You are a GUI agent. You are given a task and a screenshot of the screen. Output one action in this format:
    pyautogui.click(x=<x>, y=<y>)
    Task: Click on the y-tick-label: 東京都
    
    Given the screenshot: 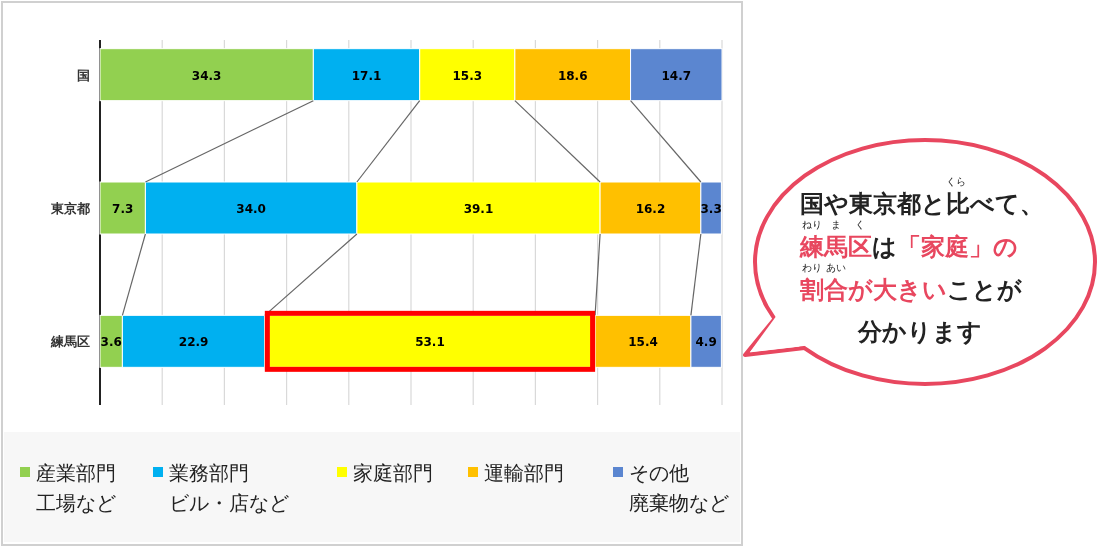 What is the action you would take?
    pyautogui.click(x=70, y=208)
    